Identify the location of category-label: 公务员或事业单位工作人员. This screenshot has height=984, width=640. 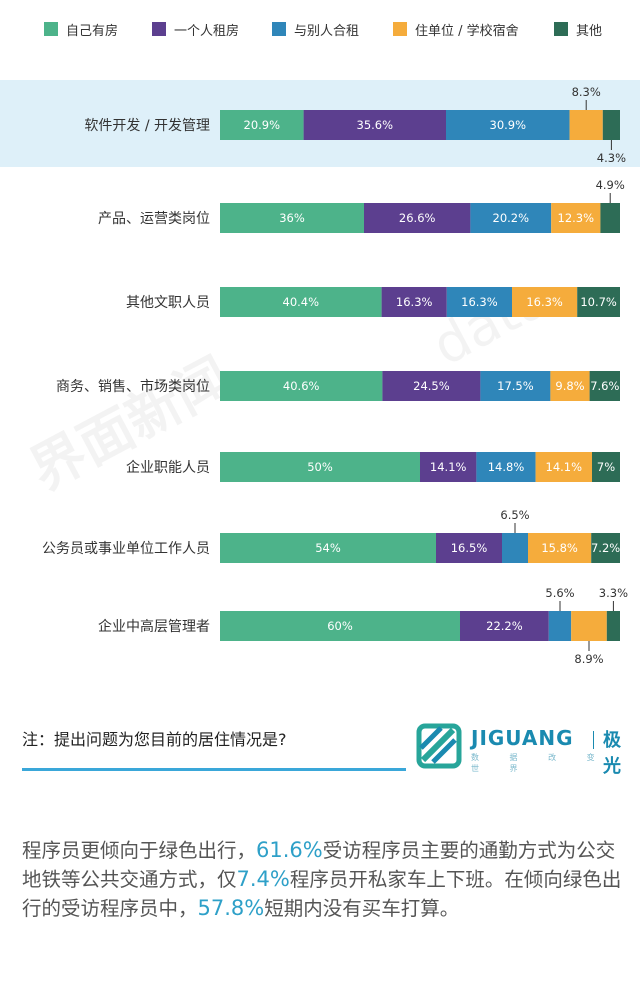
(126, 549).